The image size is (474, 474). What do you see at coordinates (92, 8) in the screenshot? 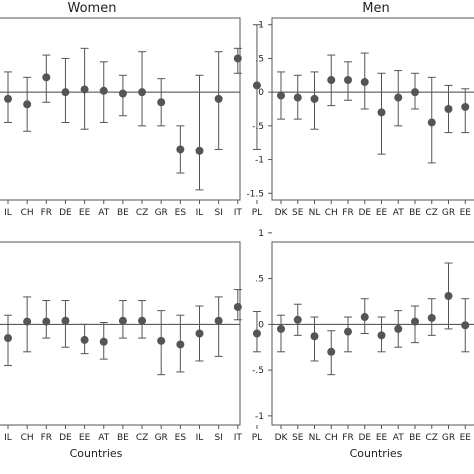
I see `panel-title: Women` at bounding box center [92, 8].